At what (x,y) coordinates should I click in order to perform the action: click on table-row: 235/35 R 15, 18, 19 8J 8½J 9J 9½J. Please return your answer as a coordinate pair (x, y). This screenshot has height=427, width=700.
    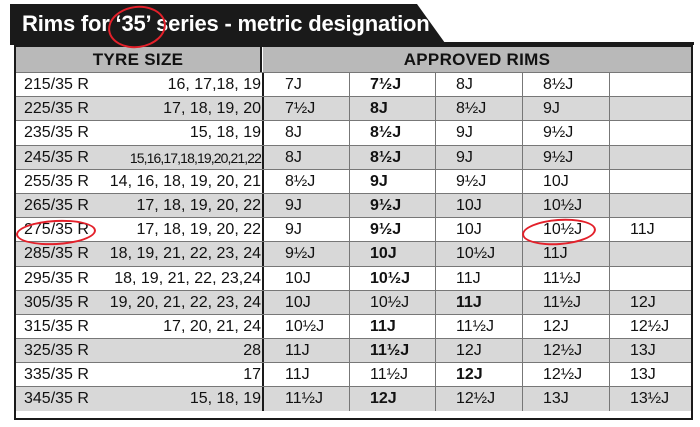
    Looking at the image, I should click on (353, 132).